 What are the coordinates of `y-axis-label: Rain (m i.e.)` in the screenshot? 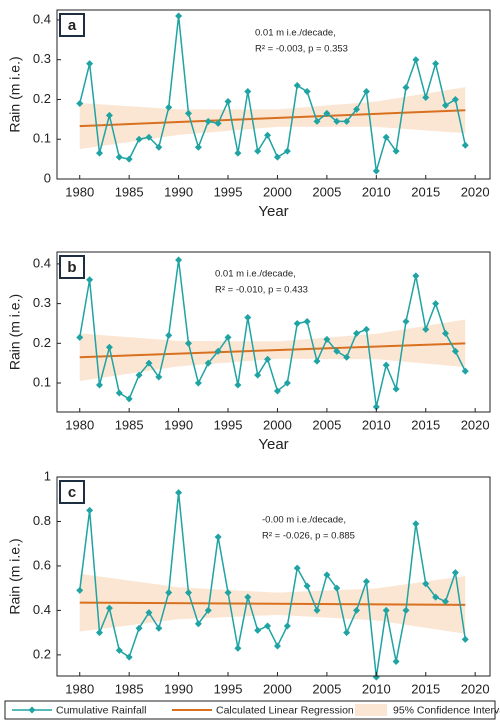 It's located at (15, 94).